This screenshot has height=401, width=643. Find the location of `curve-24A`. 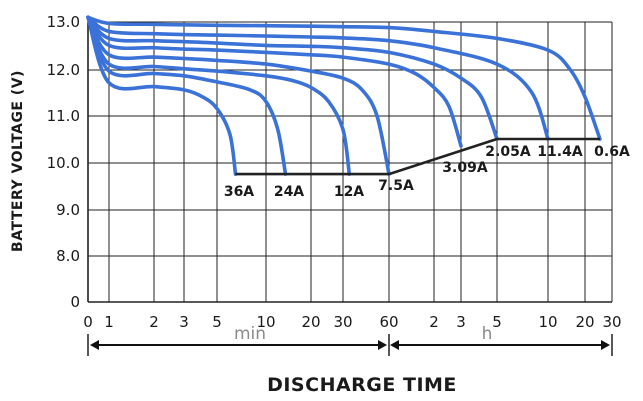

curve-24A is located at coordinates (187, 95).